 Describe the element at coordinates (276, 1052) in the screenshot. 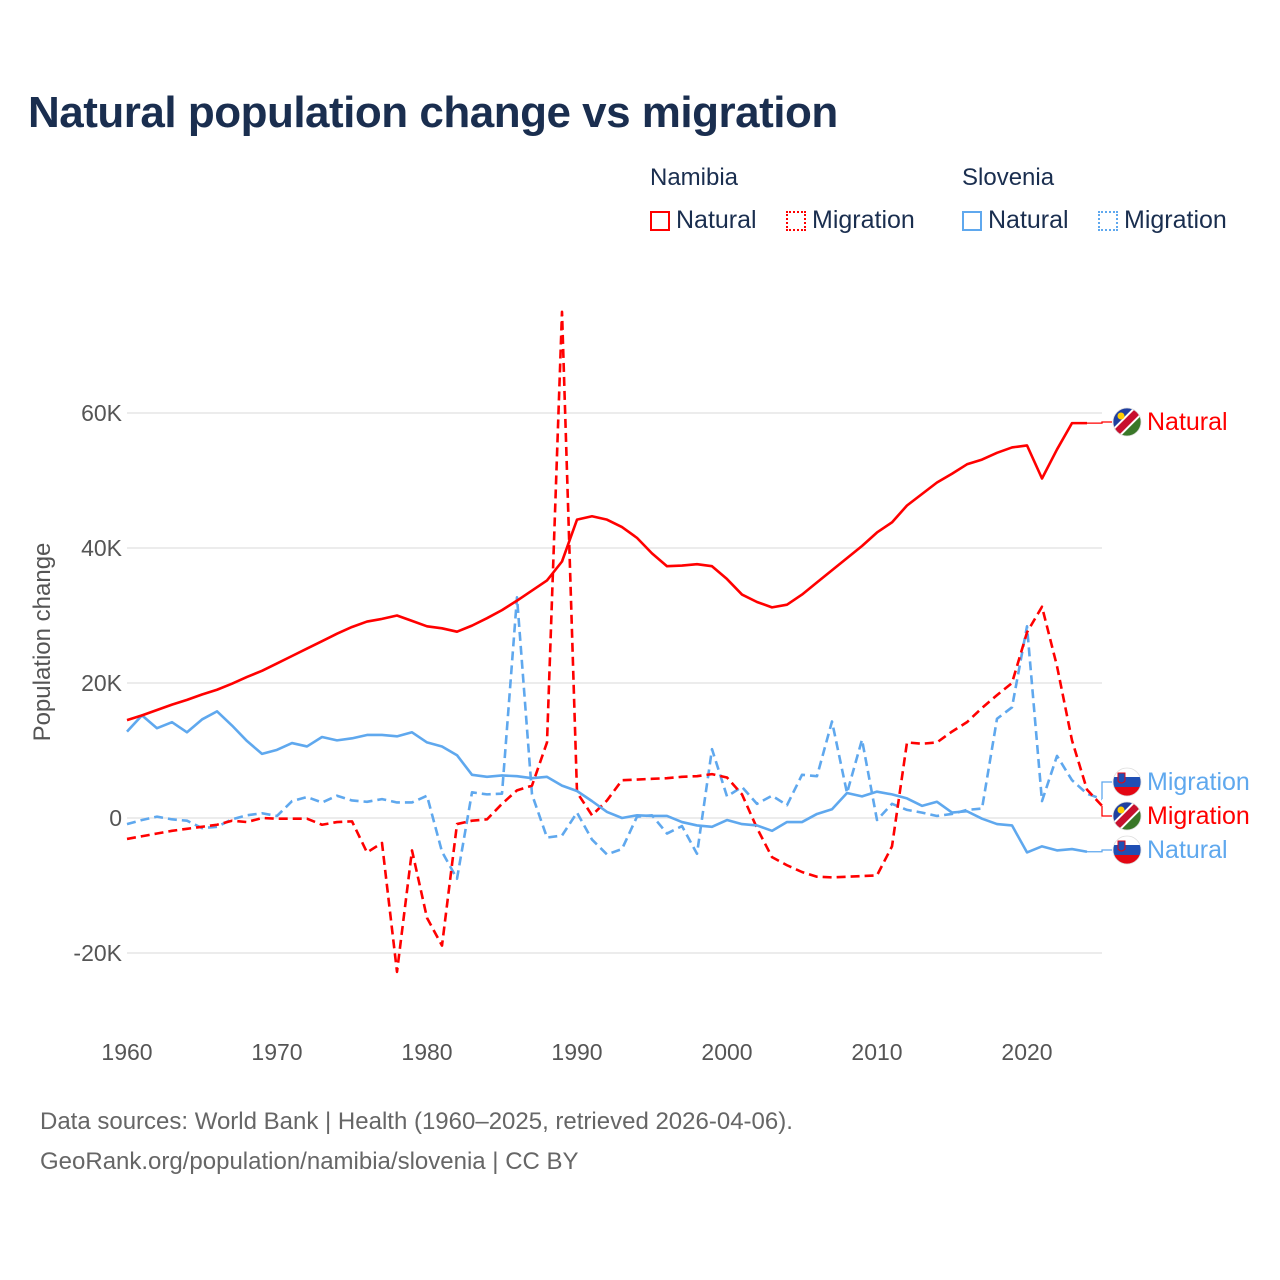

I see `x-tick-label: 1970` at that location.